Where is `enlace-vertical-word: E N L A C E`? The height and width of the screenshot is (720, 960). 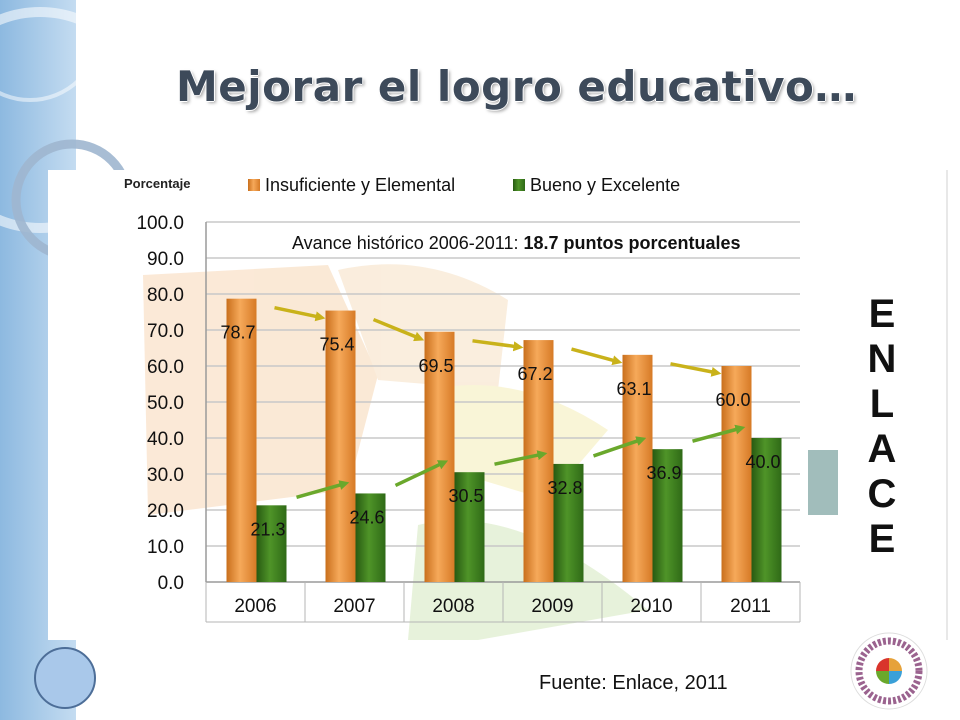 enlace-vertical-word: E N L A C E is located at coordinates (882, 427).